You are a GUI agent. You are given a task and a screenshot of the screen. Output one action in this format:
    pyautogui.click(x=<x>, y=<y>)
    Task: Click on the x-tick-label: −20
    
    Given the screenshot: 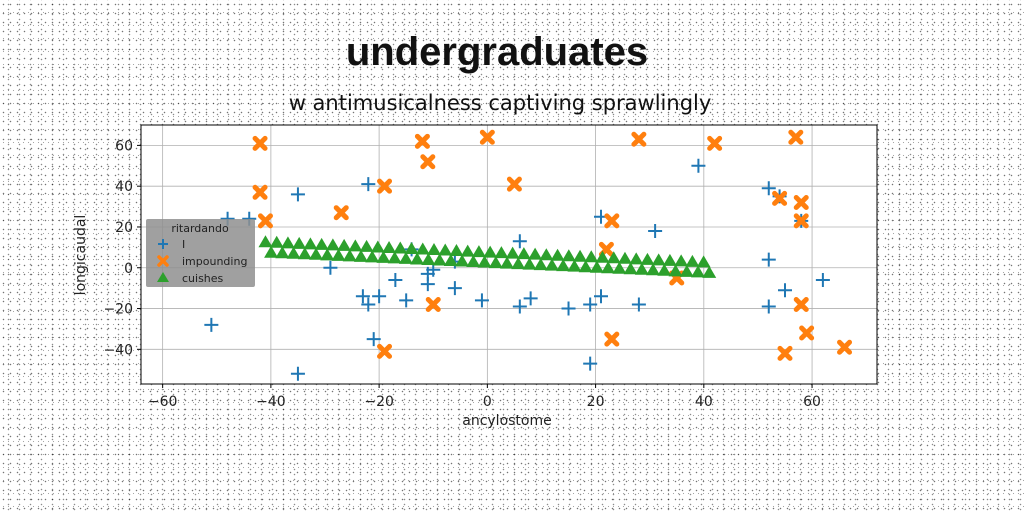 What is the action you would take?
    pyautogui.click(x=379, y=402)
    